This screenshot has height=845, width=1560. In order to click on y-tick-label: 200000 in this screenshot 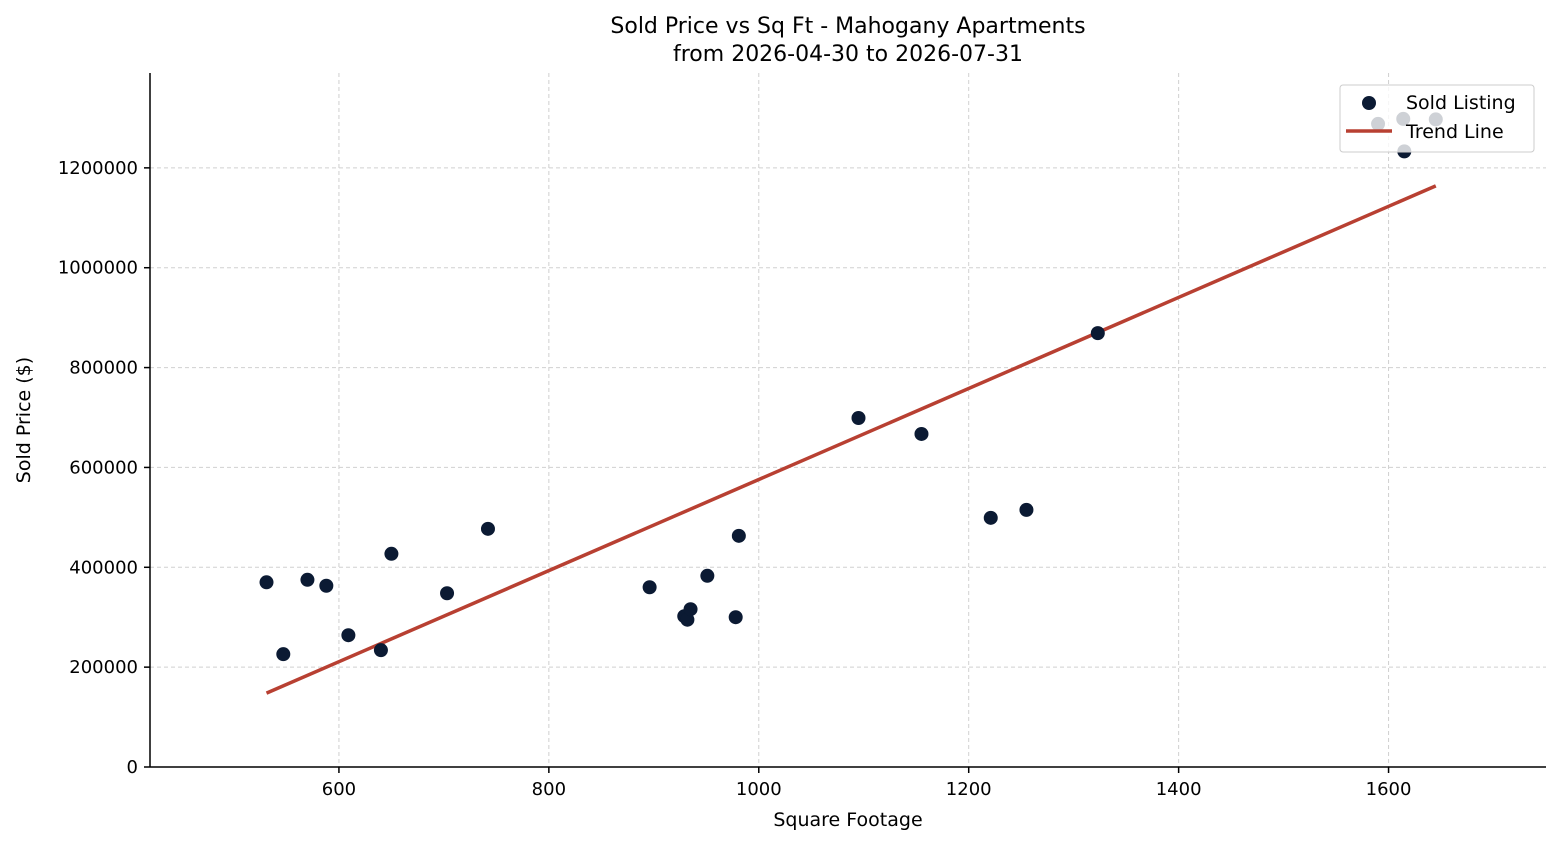, I will do `click(103, 667)`.